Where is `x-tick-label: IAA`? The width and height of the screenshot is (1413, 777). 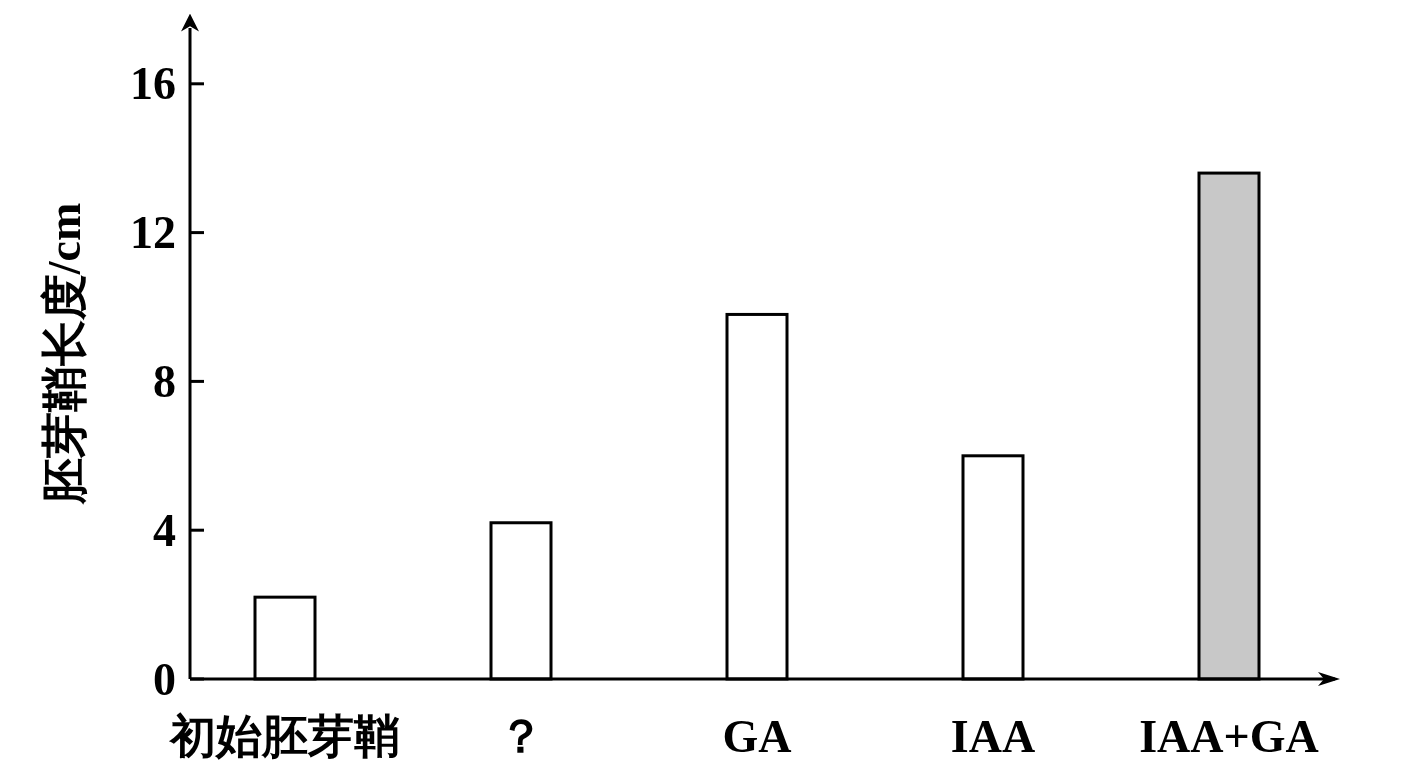
x-tick-label: IAA is located at coordinates (993, 736).